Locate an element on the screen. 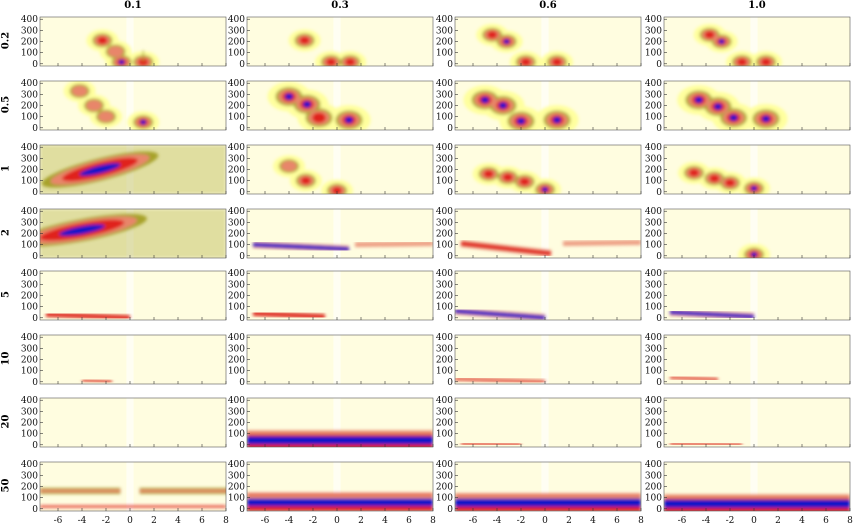 This screenshot has height=531, width=859. blob-layer is located at coordinates (82, 230).